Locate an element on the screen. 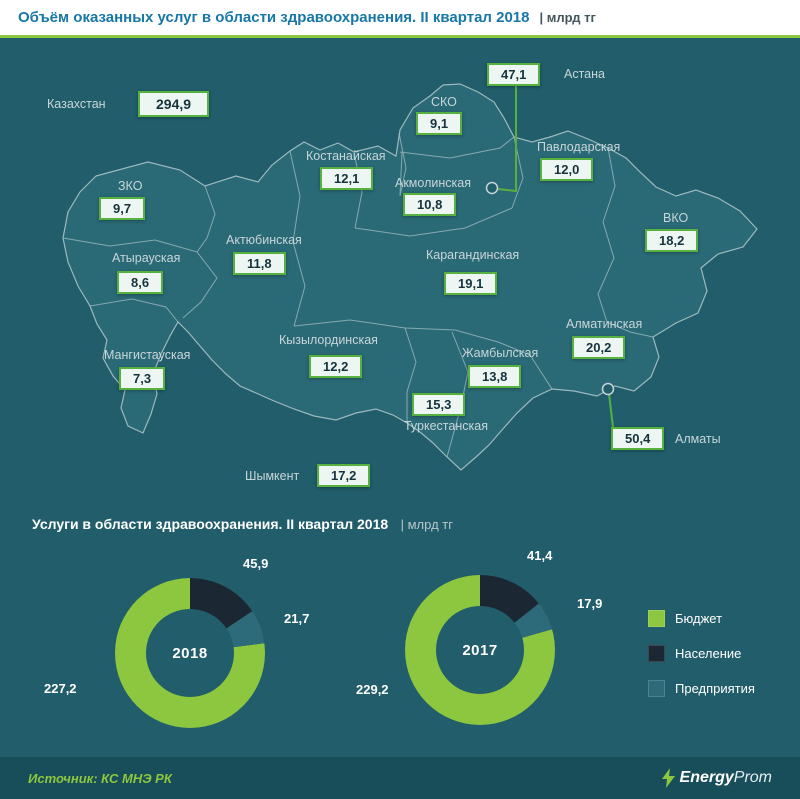  region-value-kostanay: 12,1 is located at coordinates (347, 178).